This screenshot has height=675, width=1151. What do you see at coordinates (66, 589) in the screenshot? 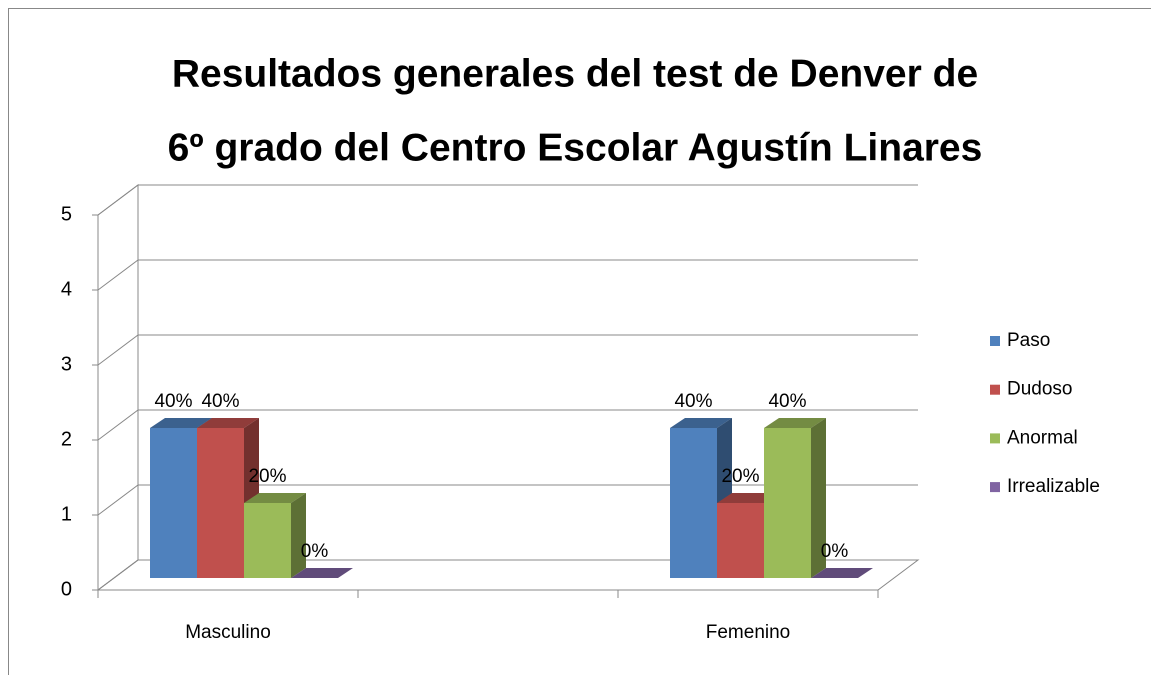
I see `y-tick-label: 0` at bounding box center [66, 589].